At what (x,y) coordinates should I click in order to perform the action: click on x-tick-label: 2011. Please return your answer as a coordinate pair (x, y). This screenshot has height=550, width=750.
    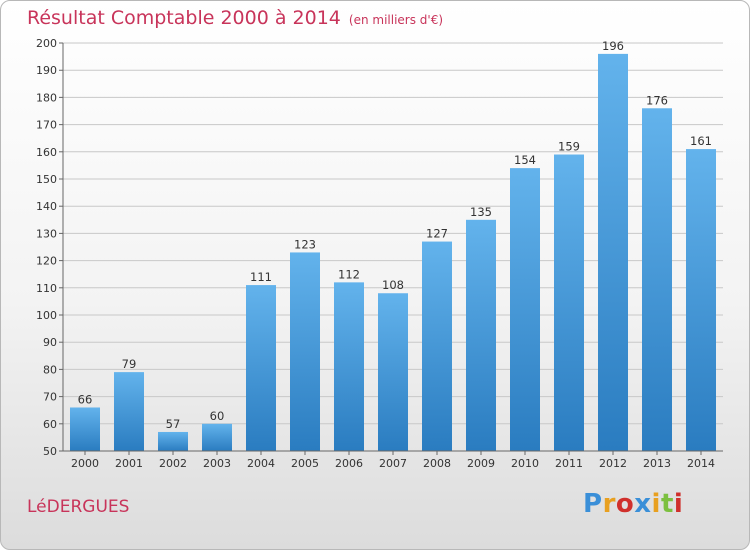
    Looking at the image, I should click on (569, 463).